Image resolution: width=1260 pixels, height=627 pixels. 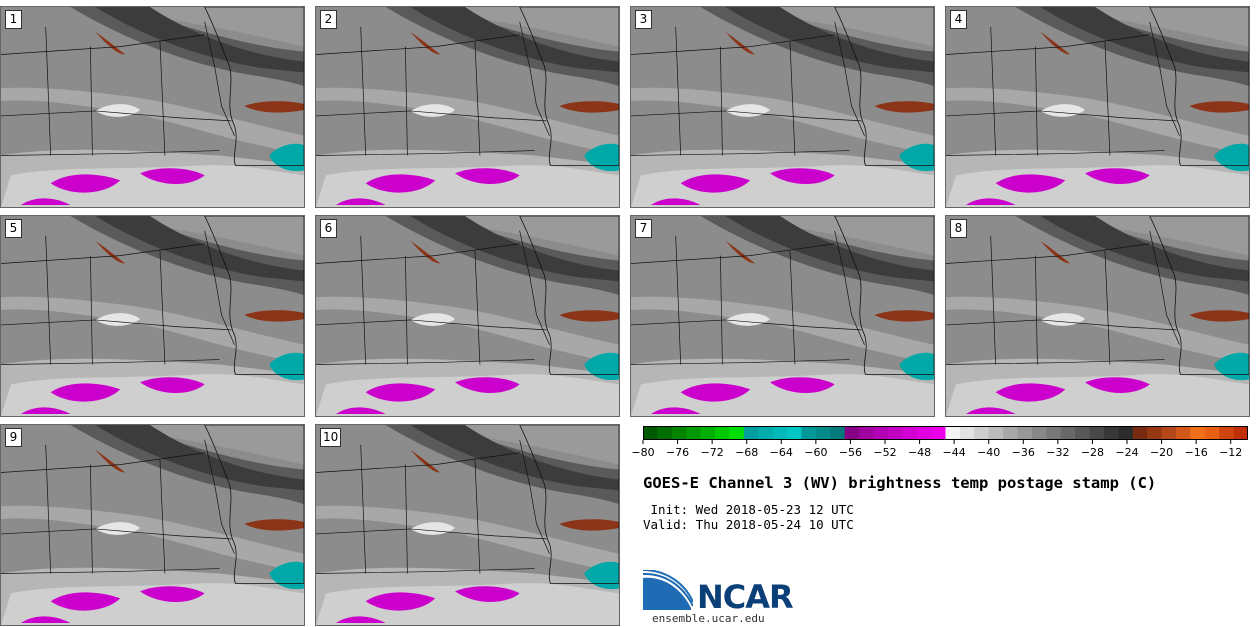 I want to click on postage-stamp-panel-9: 9, so click(x=152, y=525).